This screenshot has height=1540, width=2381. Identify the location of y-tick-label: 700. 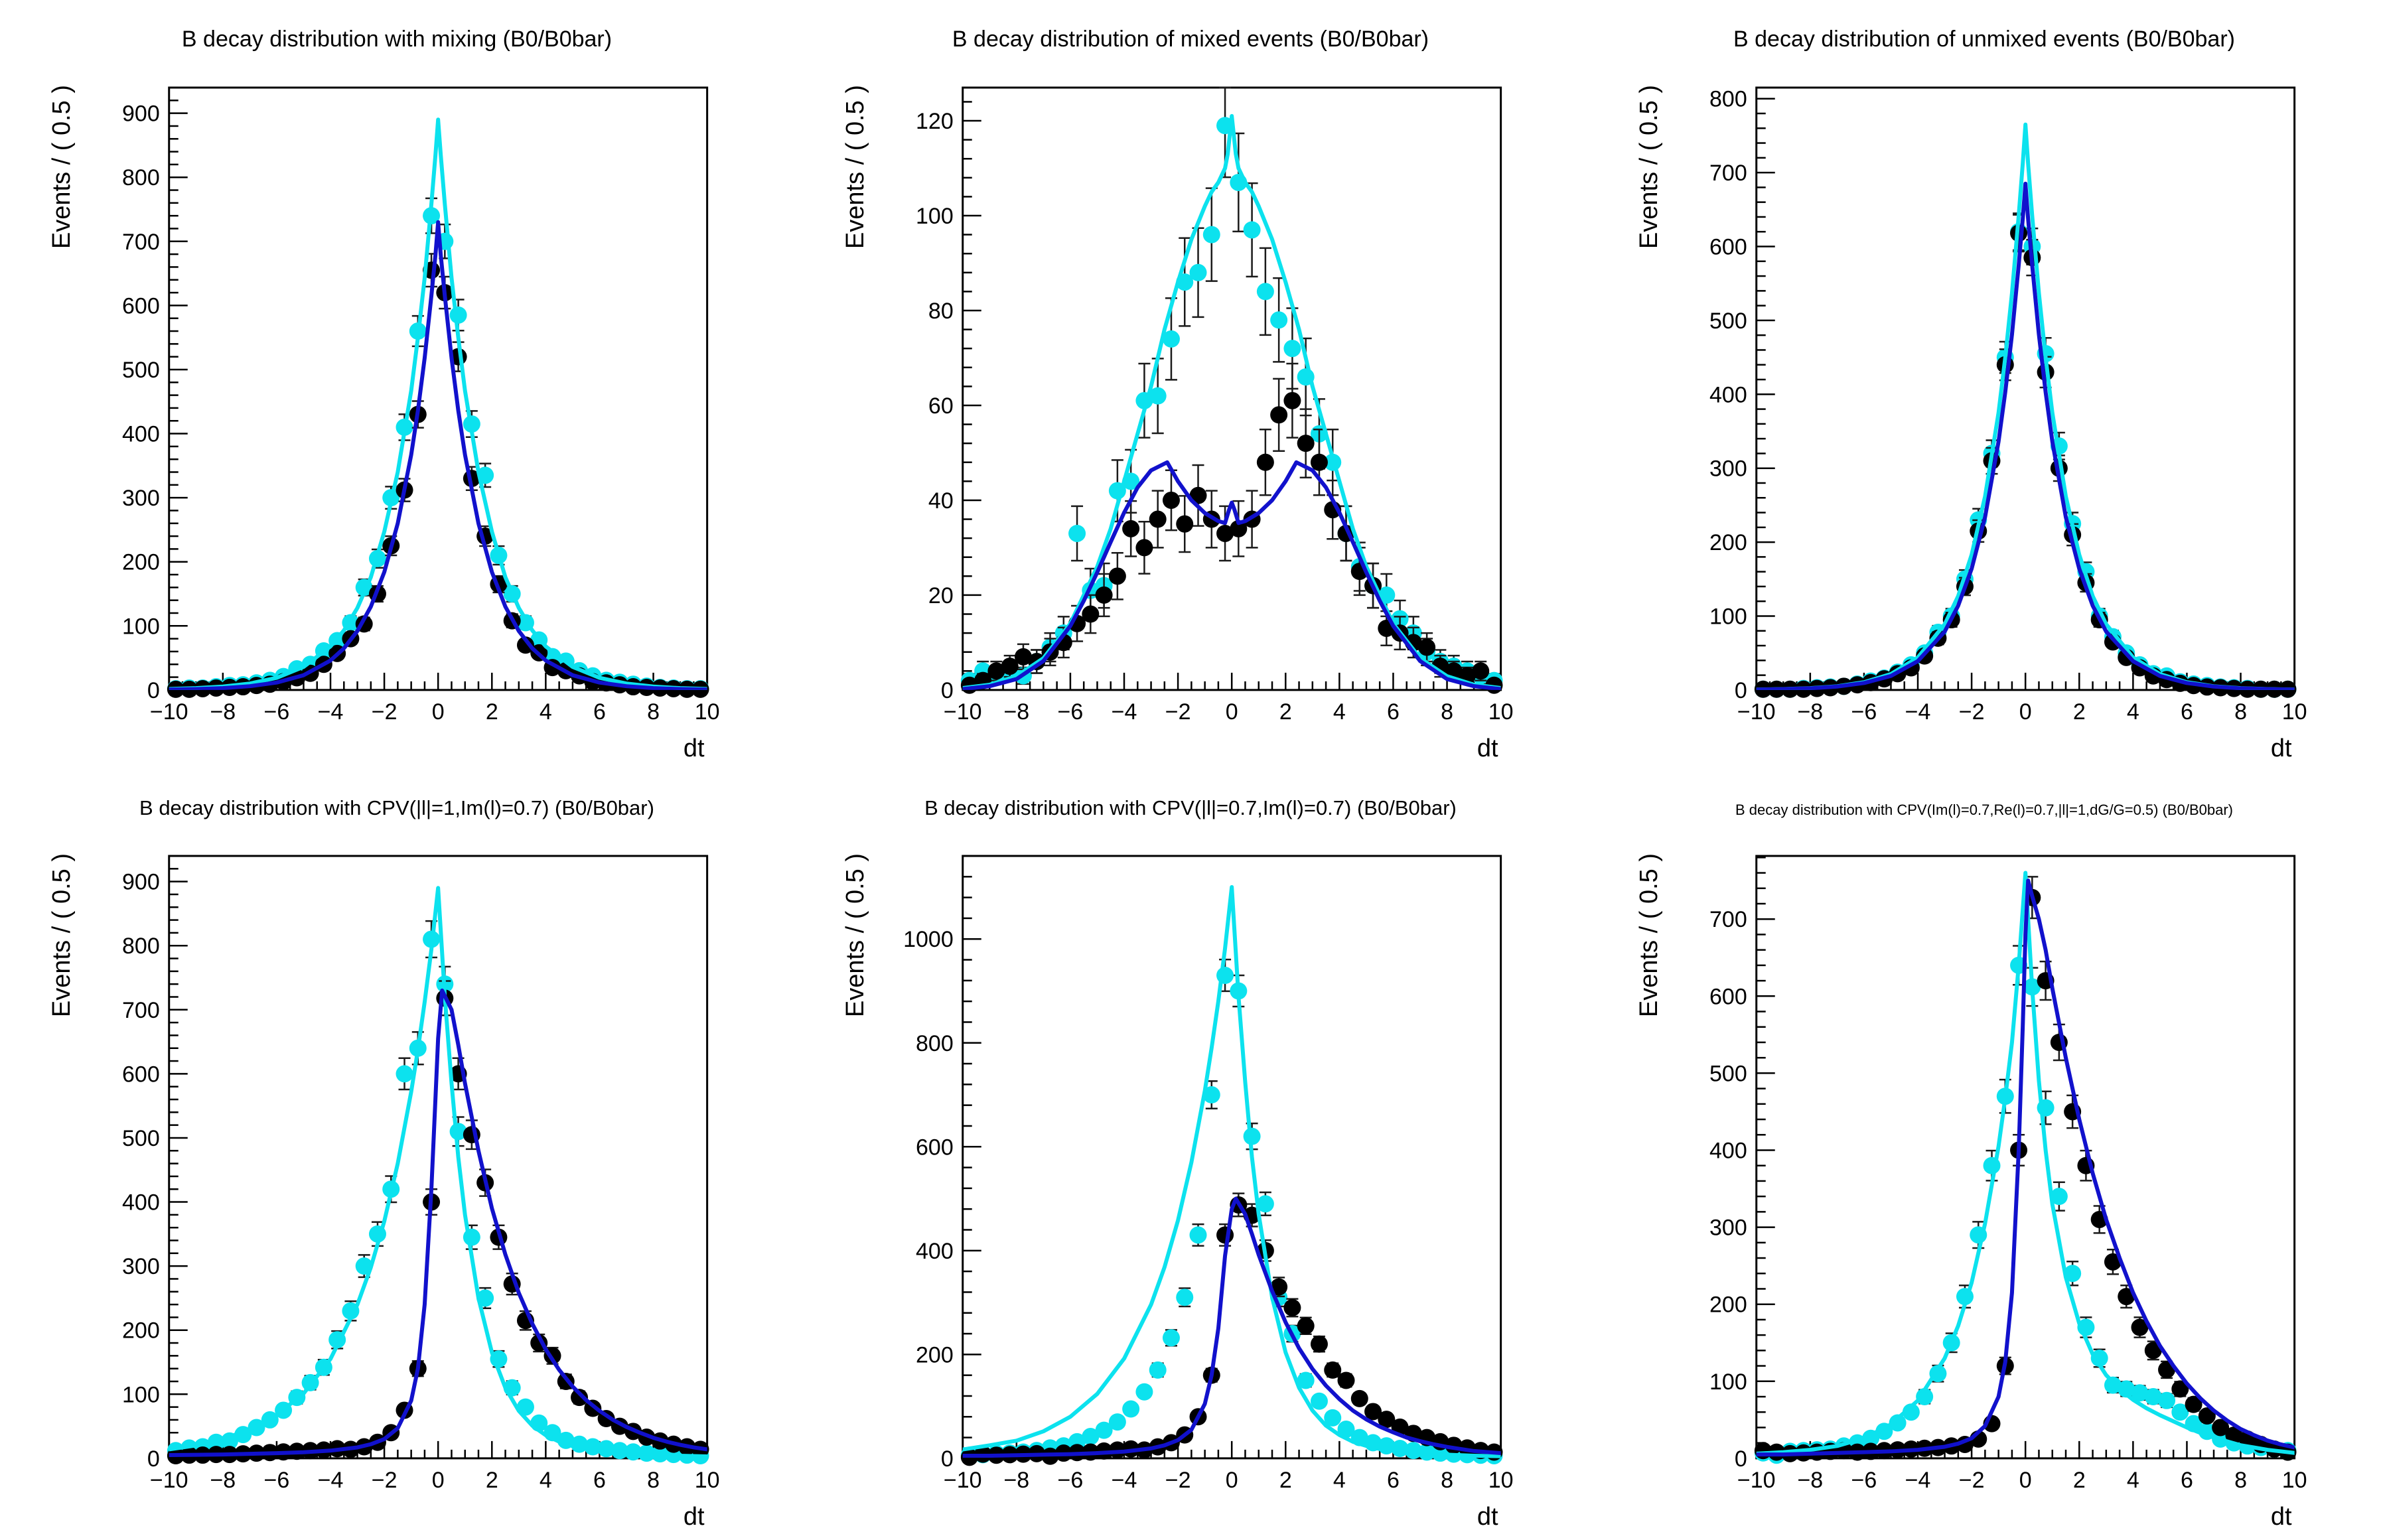
(141, 242).